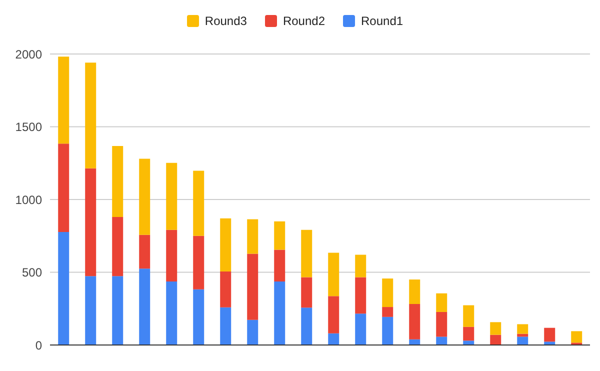 Image resolution: width=600 pixels, height=371 pixels. Describe the element at coordinates (225, 21) in the screenshot. I see `legend-label: Round3` at that location.